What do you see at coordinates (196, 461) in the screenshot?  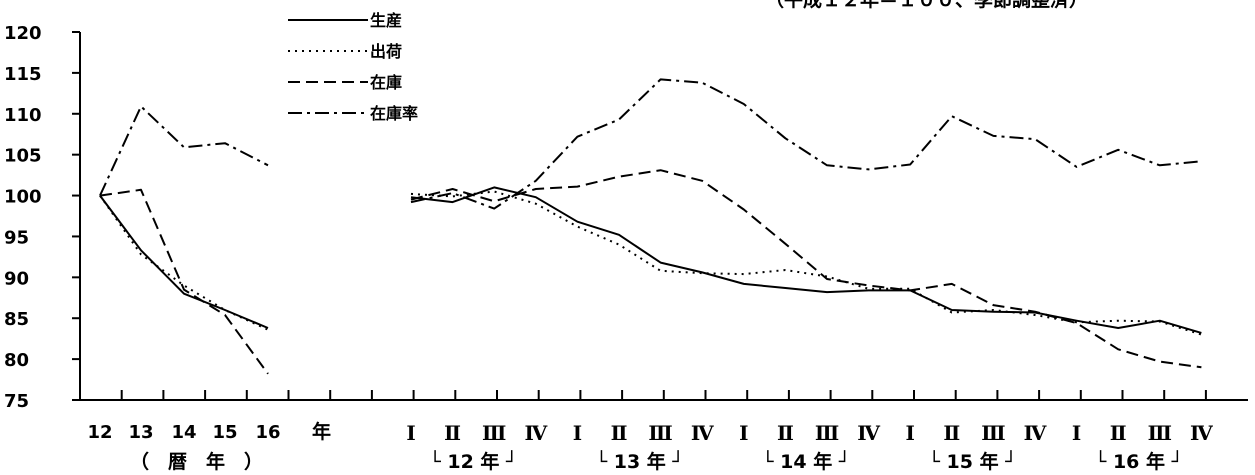 I see `annual-group-label: （ 暦 年 ）` at bounding box center [196, 461].